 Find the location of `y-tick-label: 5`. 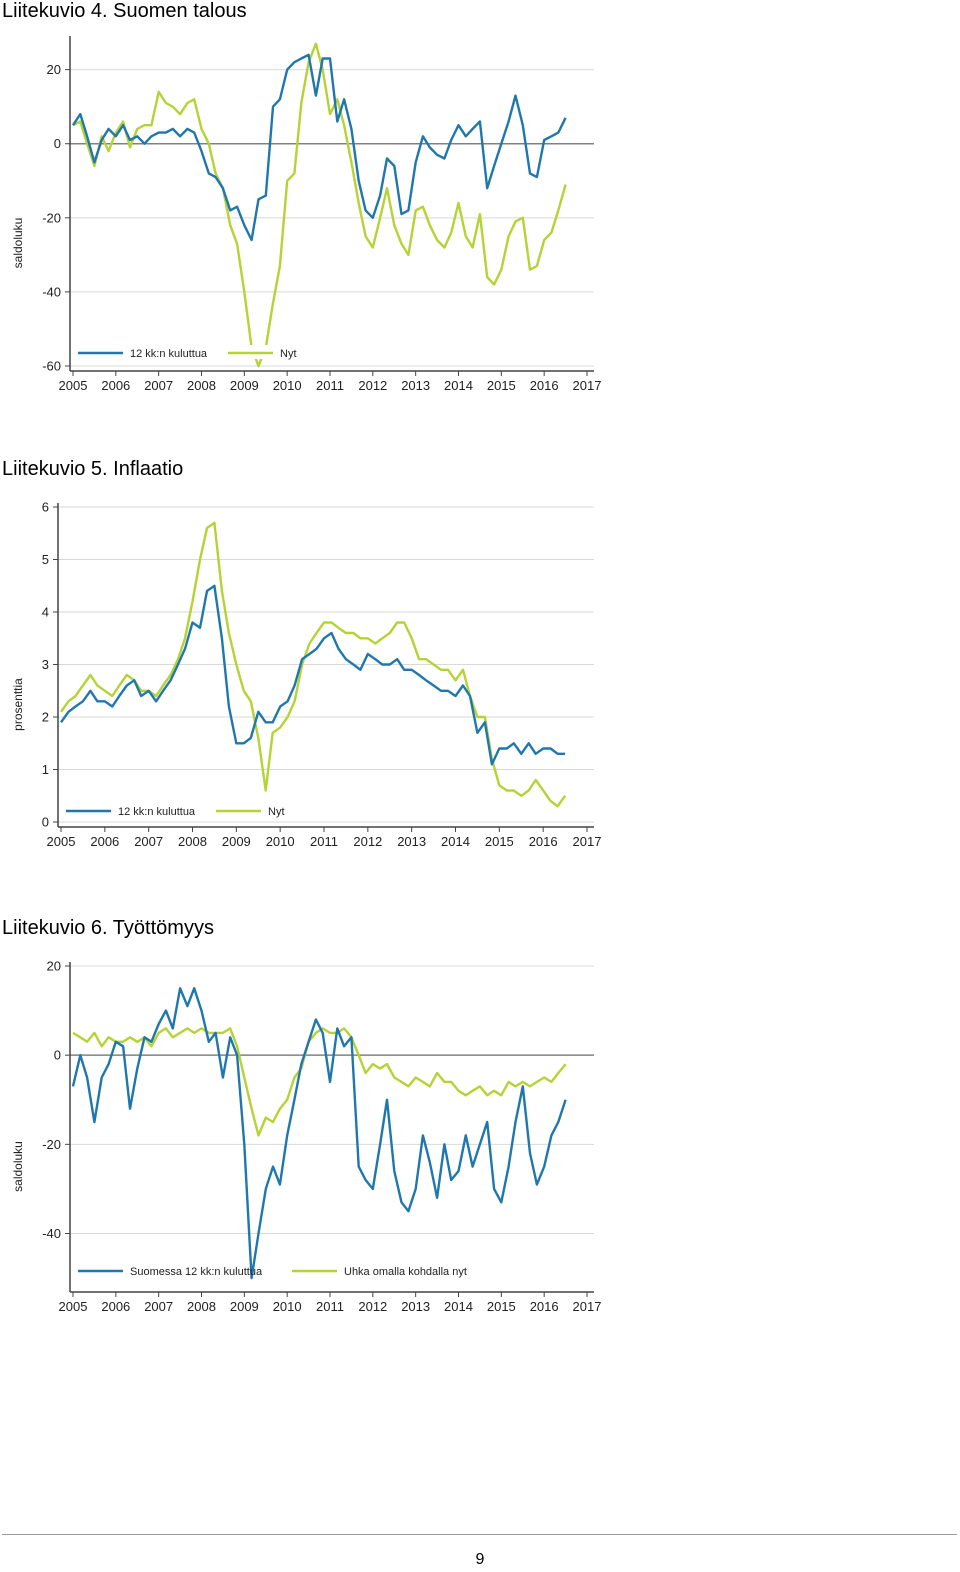

y-tick-label: 5 is located at coordinates (45, 559).